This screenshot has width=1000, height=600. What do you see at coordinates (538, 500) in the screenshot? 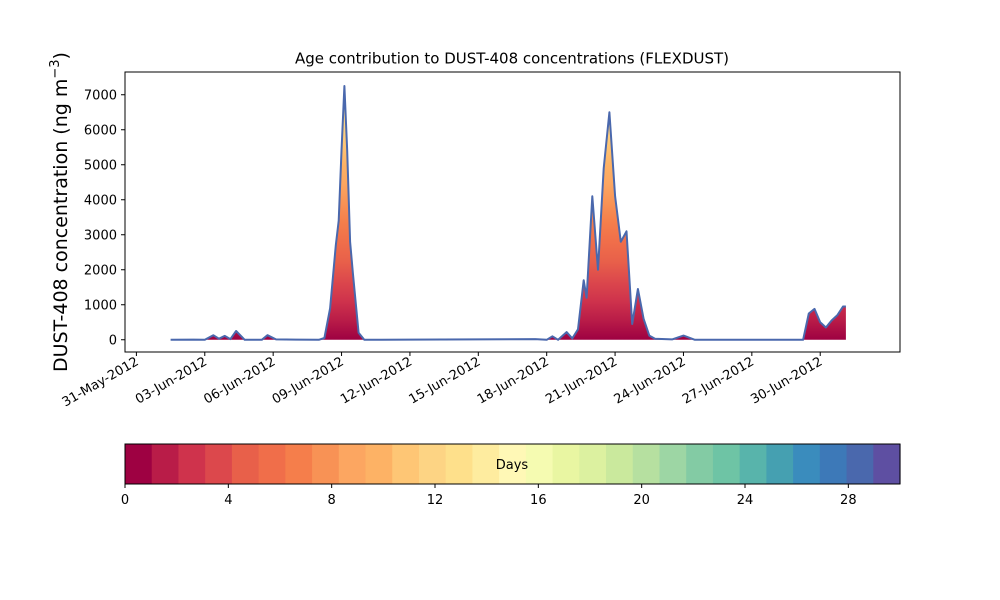
I see `colorbar-tick-label: 16` at bounding box center [538, 500].